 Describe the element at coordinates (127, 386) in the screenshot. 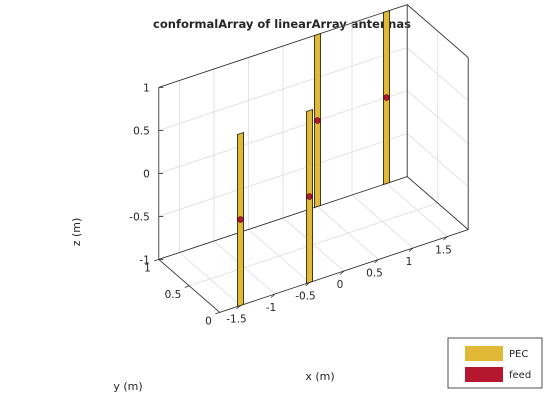

I see `y-axis-label: y (m)` at that location.